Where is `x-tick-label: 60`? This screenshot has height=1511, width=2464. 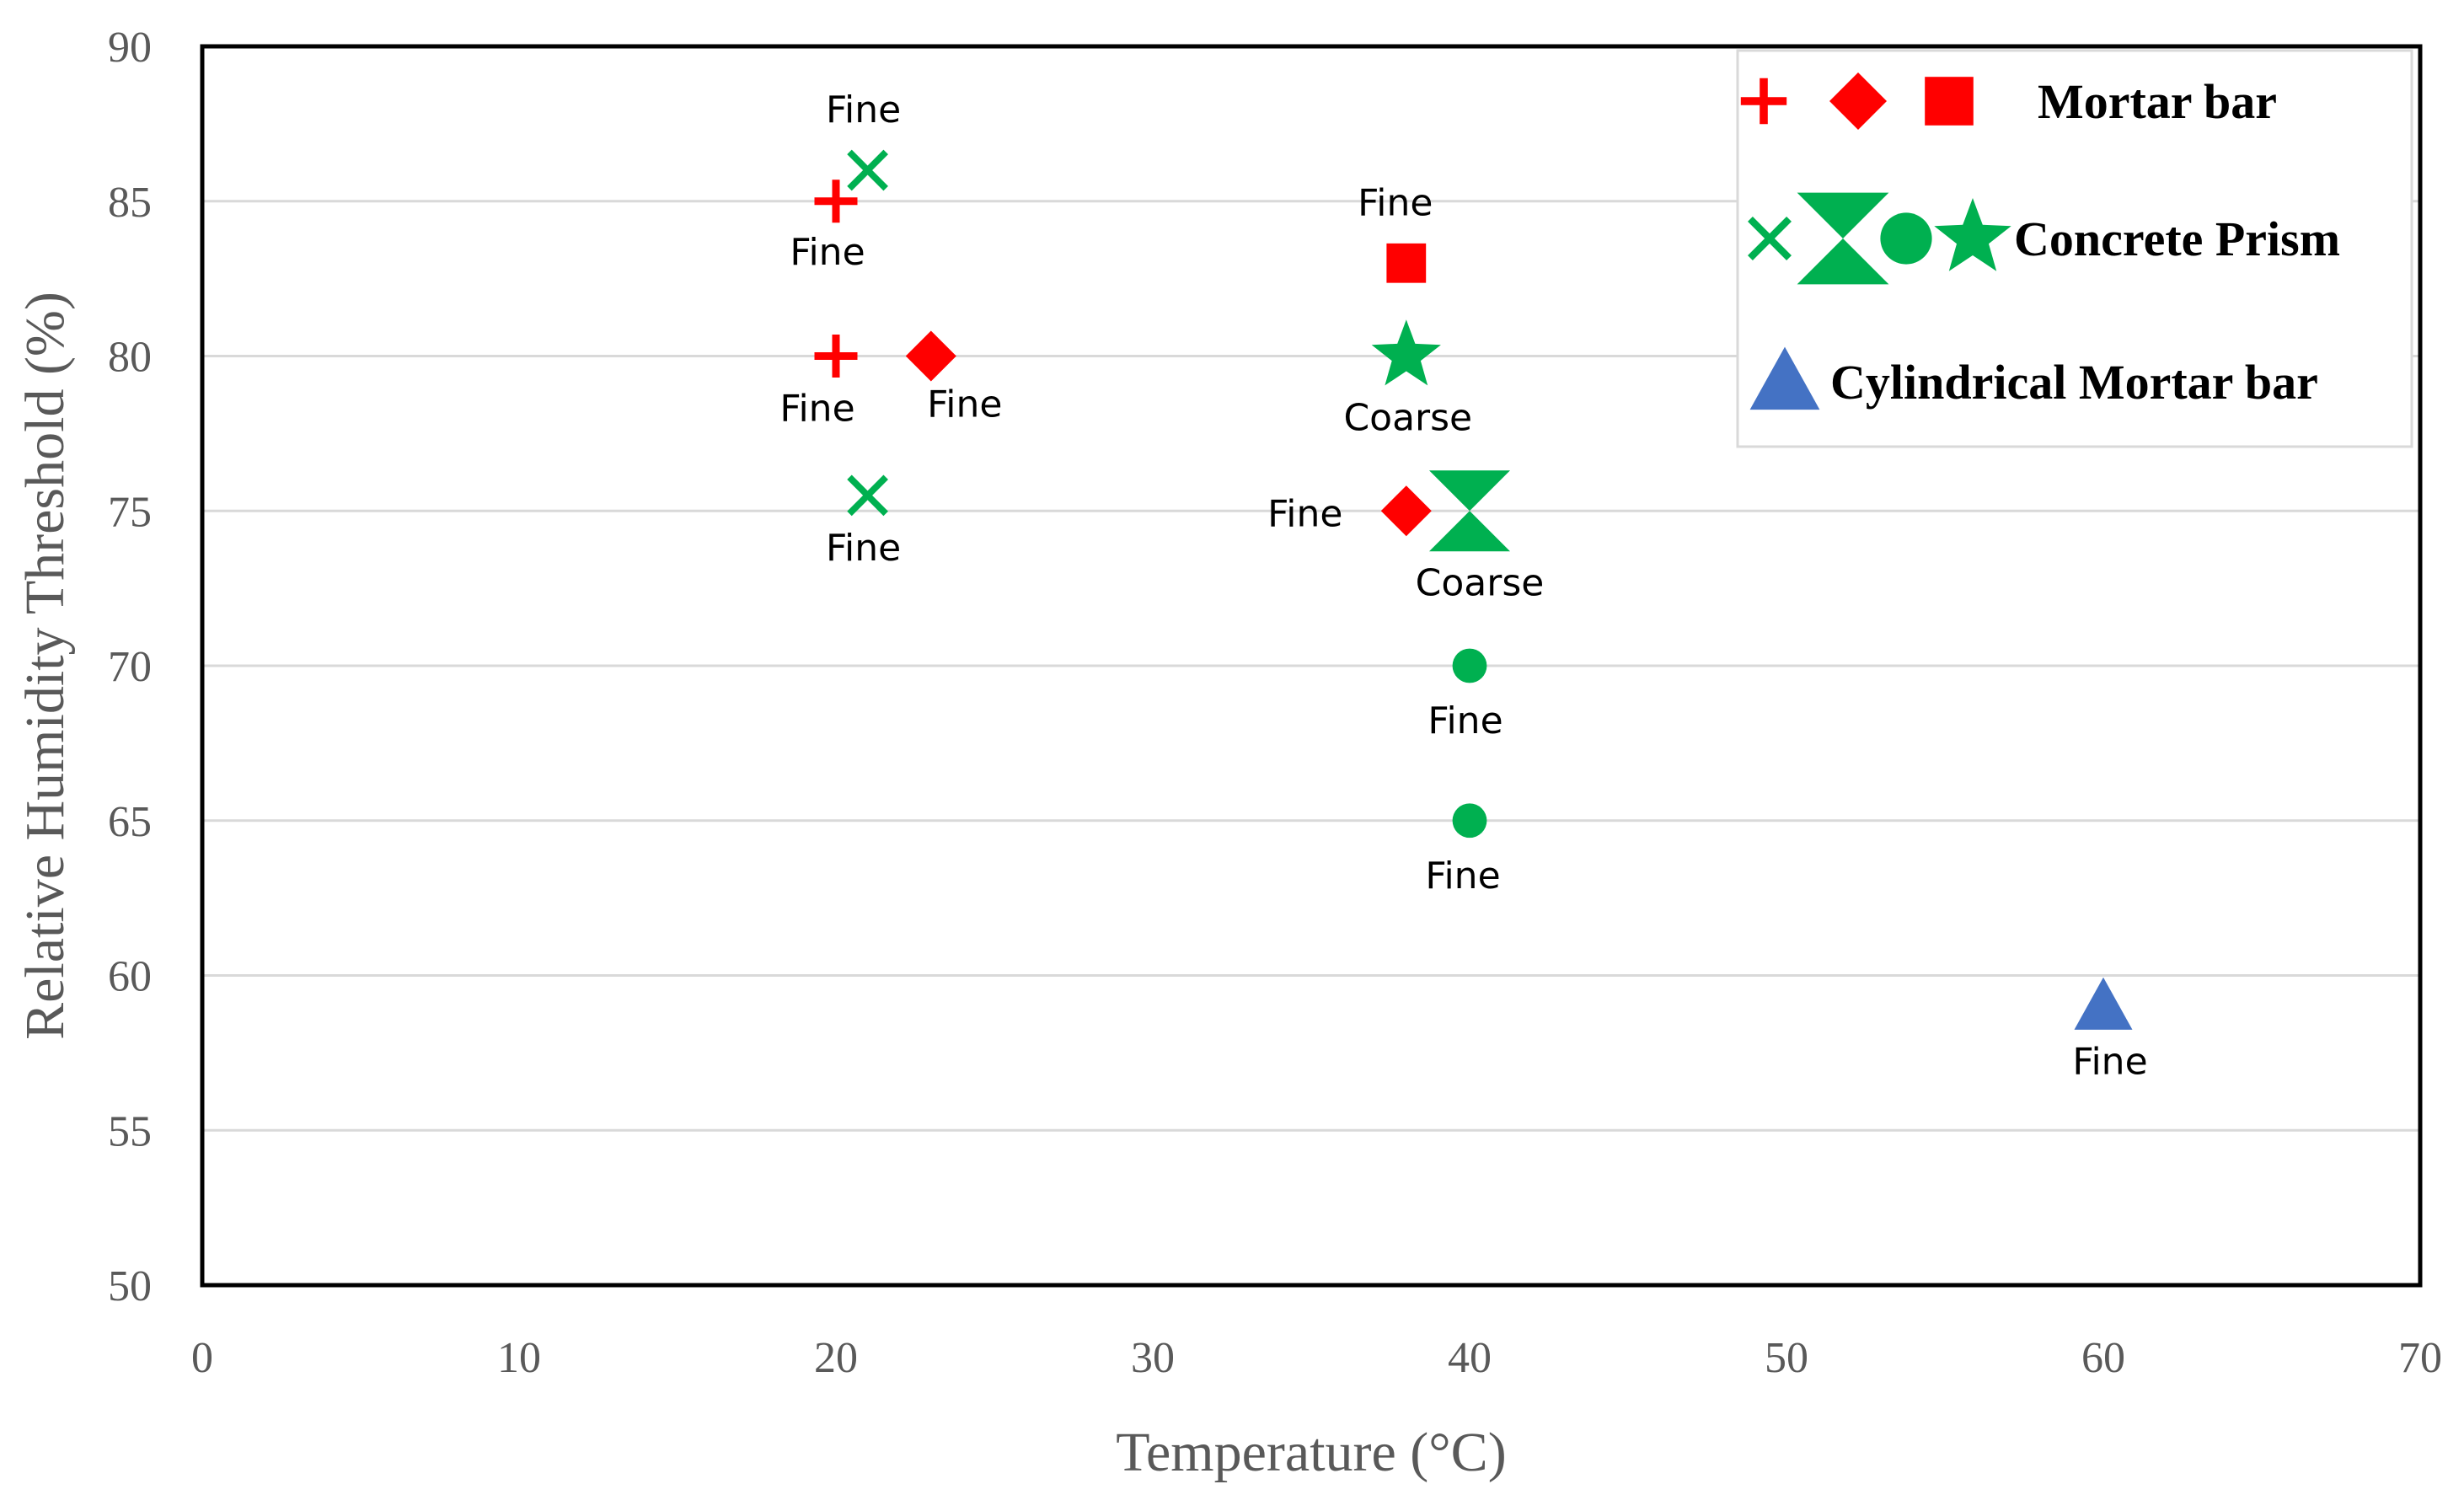
x-tick-label: 60 is located at coordinates (2103, 1358).